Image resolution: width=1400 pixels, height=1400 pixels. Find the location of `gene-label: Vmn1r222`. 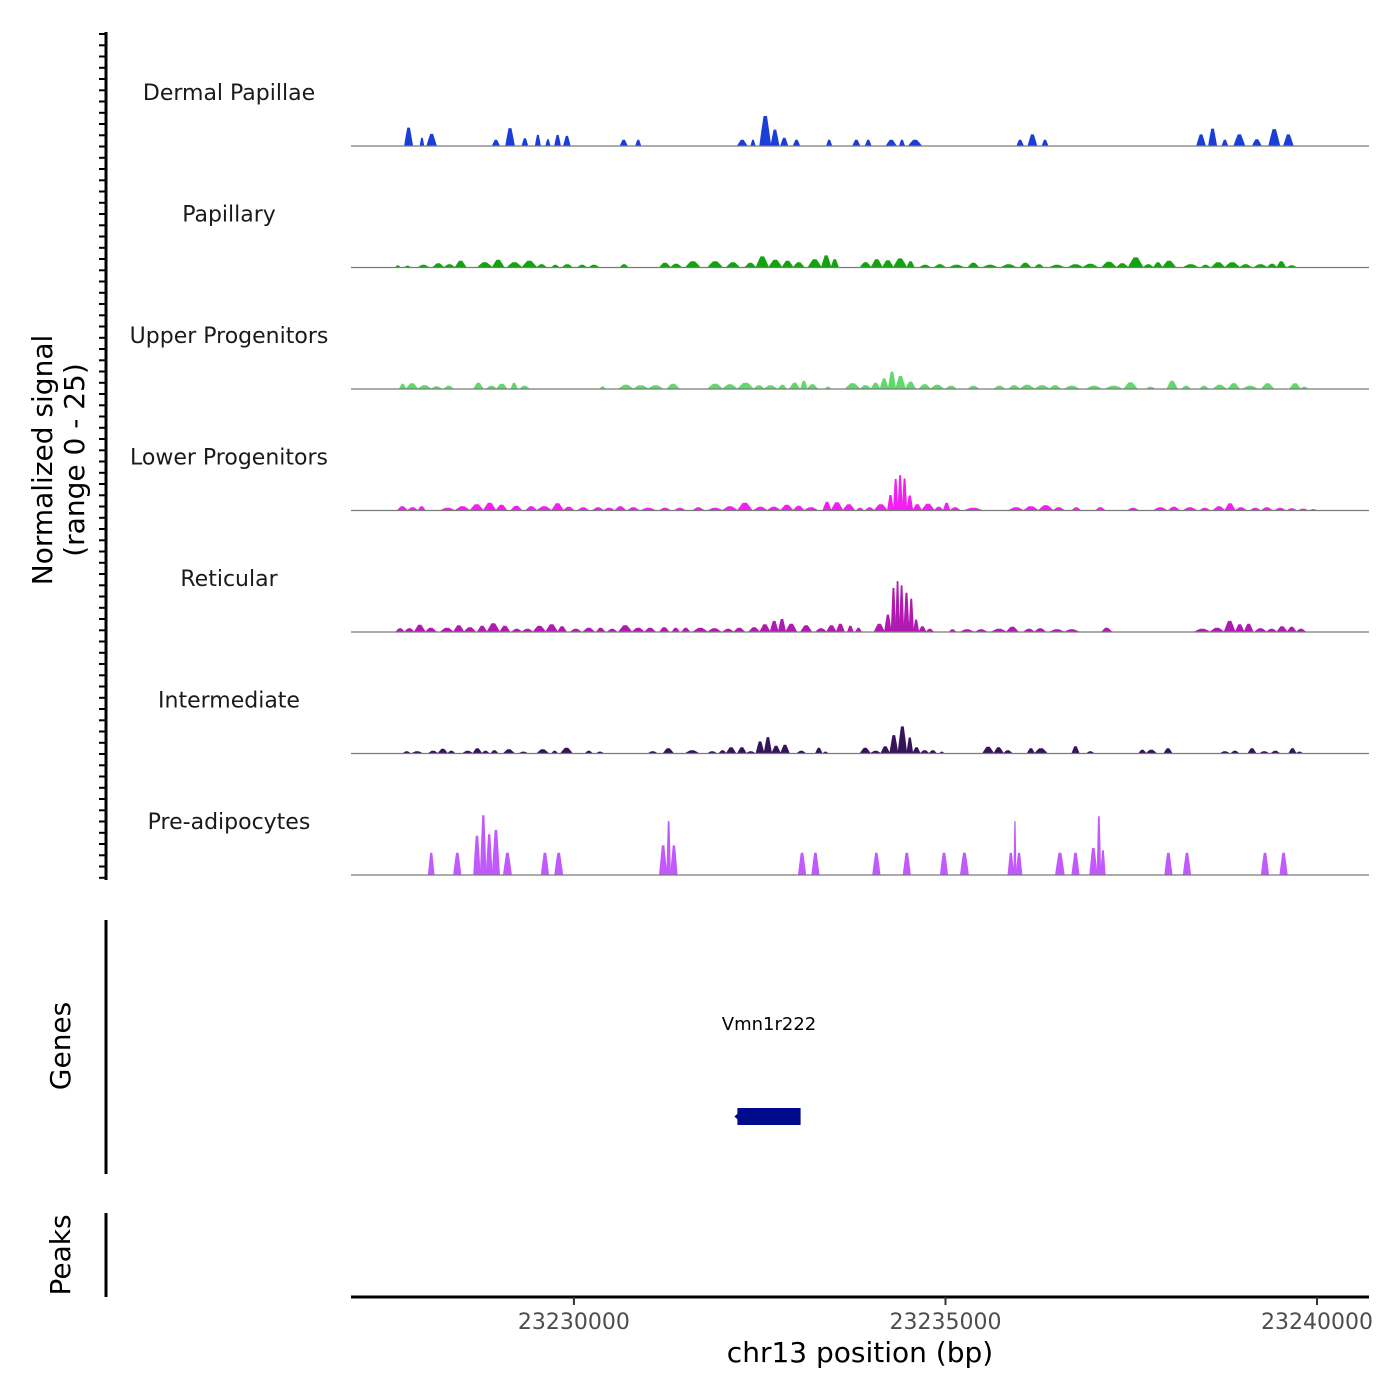

gene-label: Vmn1r222 is located at coordinates (769, 1024).